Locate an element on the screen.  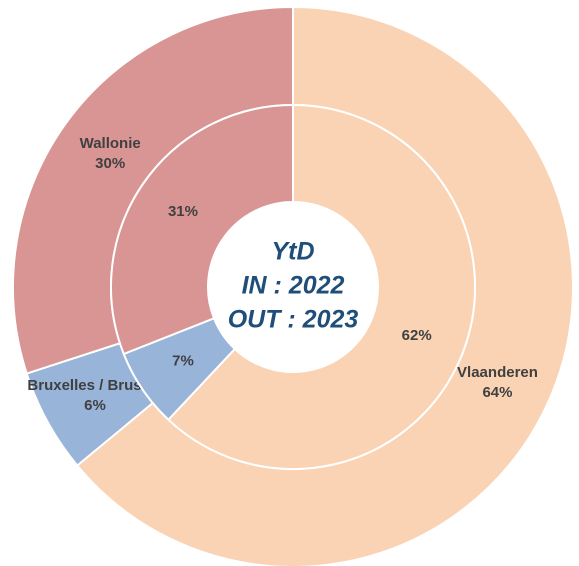
category-label: Wallonie is located at coordinates (110, 143).